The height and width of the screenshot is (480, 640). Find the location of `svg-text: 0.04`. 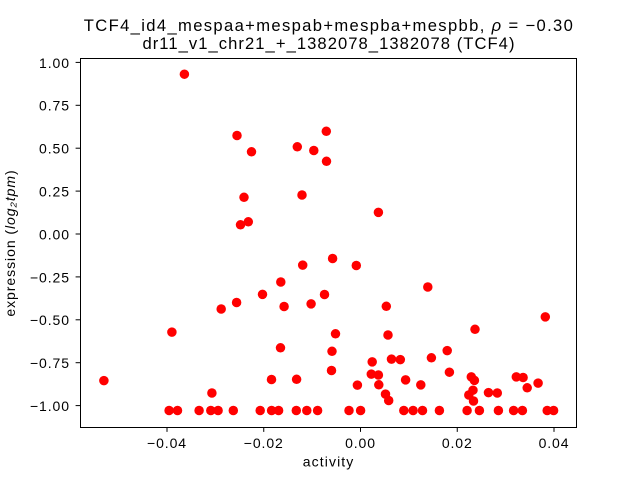

svg-text: 0.04 is located at coordinates (554, 443).